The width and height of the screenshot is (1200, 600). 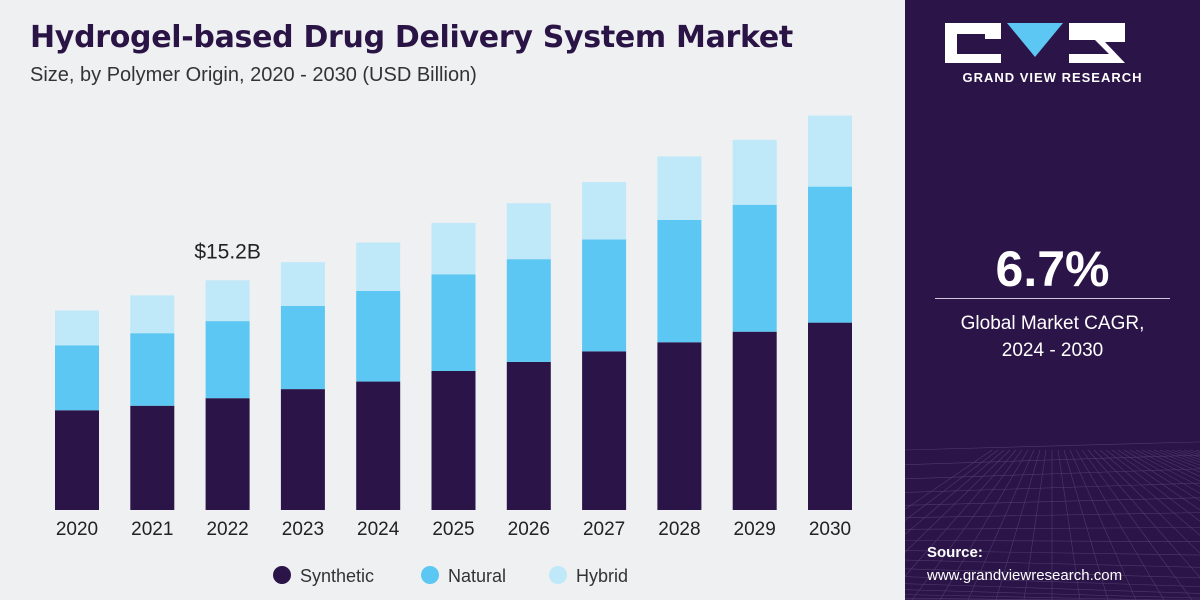 I want to click on legend-marker-synthetic, so click(x=282, y=575).